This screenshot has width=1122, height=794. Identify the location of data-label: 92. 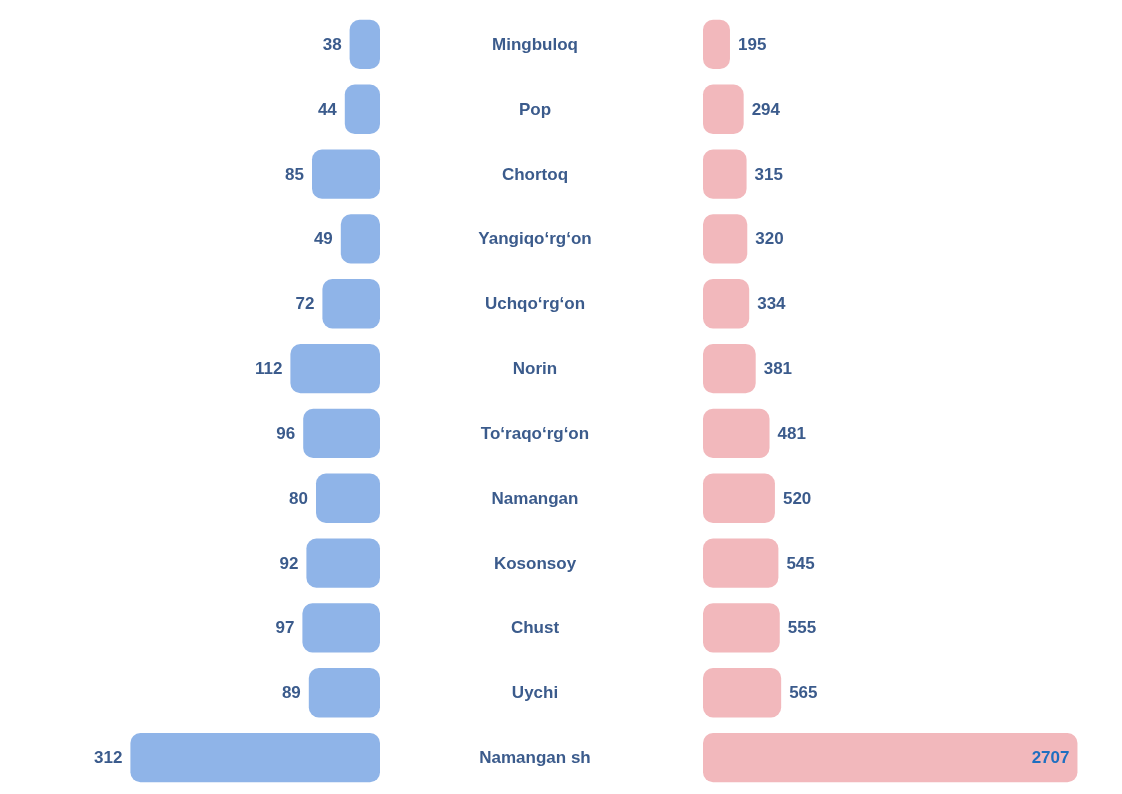
(289, 563).